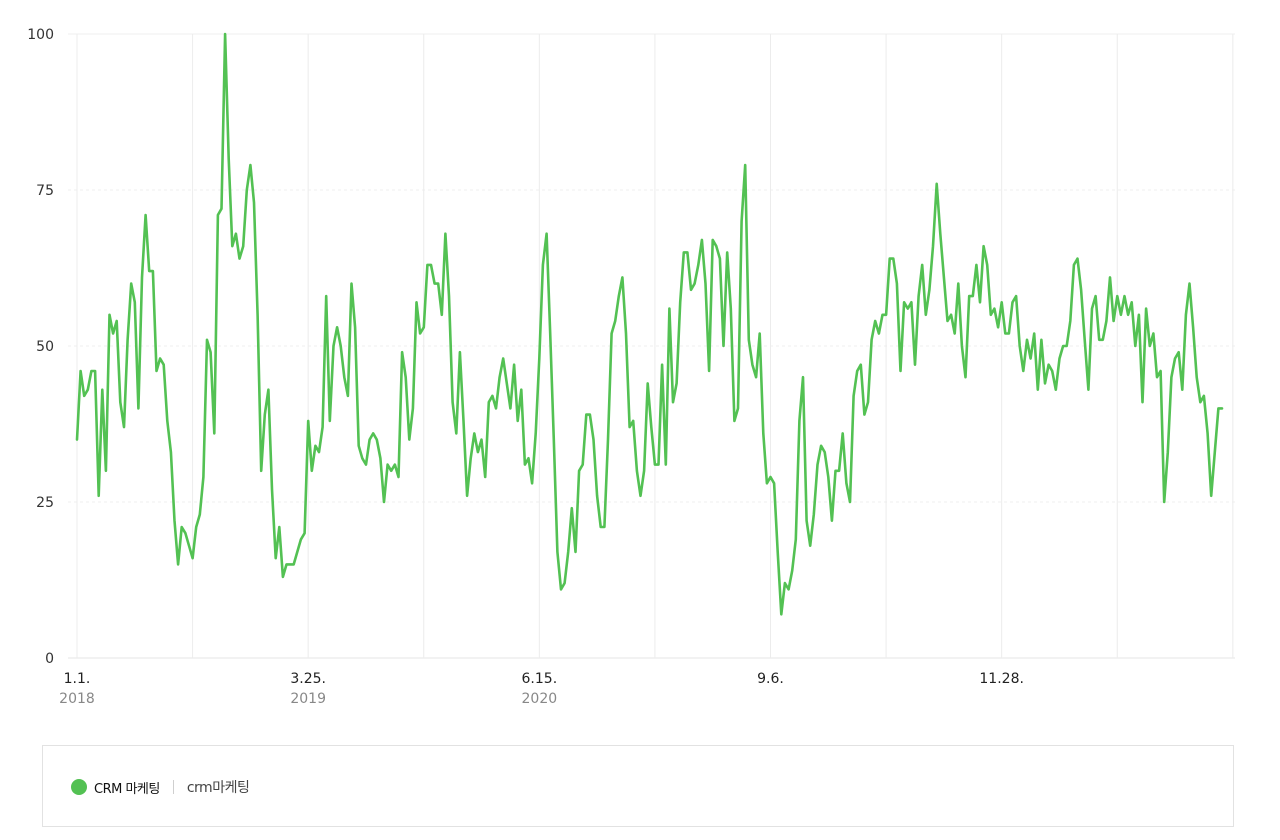 Image resolution: width=1280 pixels, height=840 pixels. I want to click on x-tick-label: 6.15., so click(540, 679).